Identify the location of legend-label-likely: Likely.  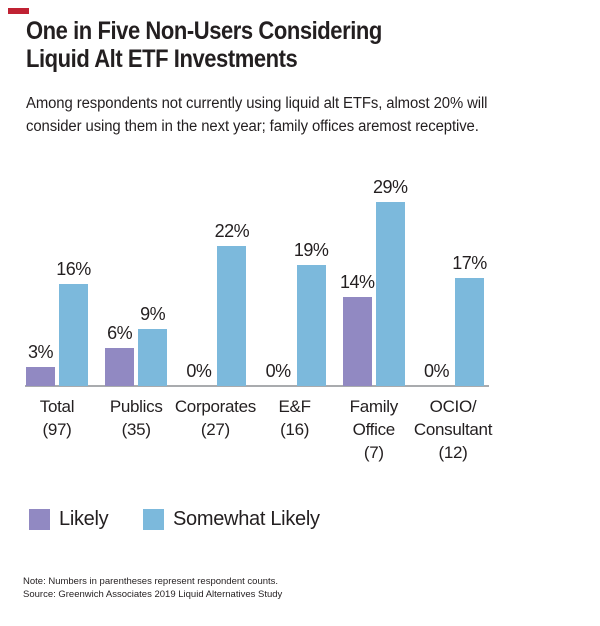
(84, 519).